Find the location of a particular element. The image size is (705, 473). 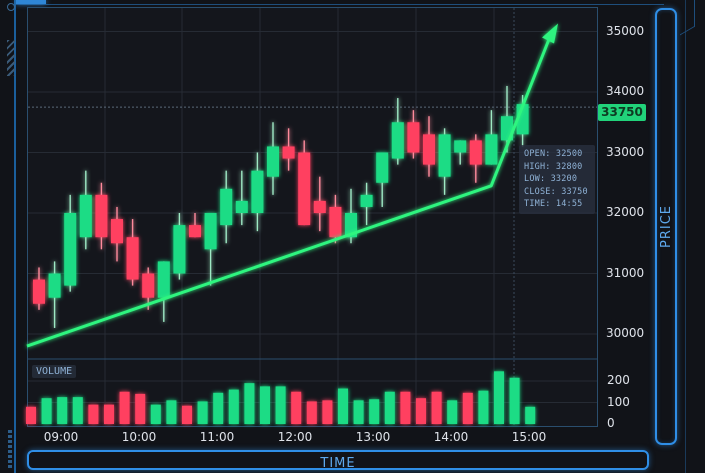

stripe-deco-icon is located at coordinates (11, 58).